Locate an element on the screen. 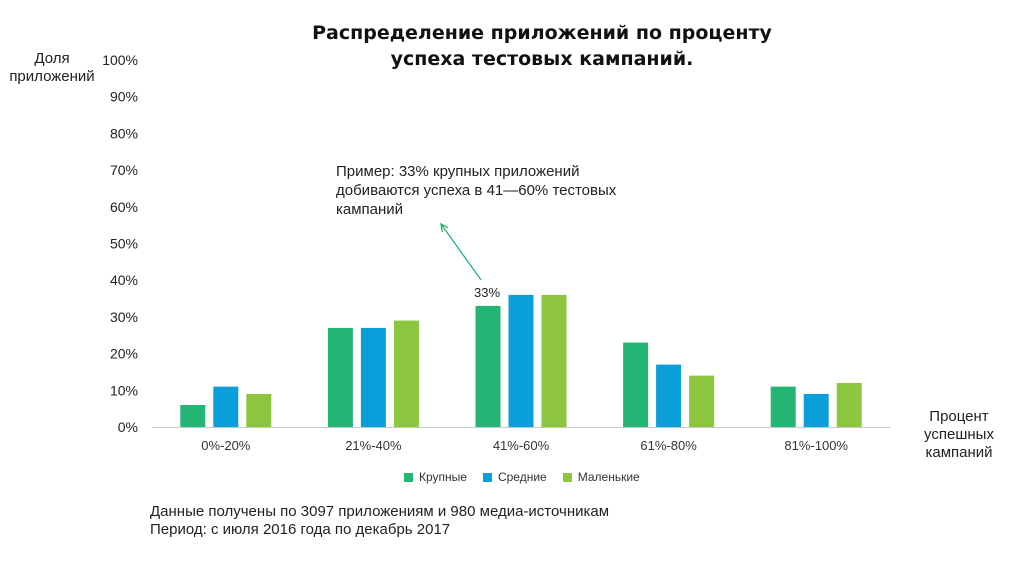  legend-label-small: Маленькие is located at coordinates (608, 477).